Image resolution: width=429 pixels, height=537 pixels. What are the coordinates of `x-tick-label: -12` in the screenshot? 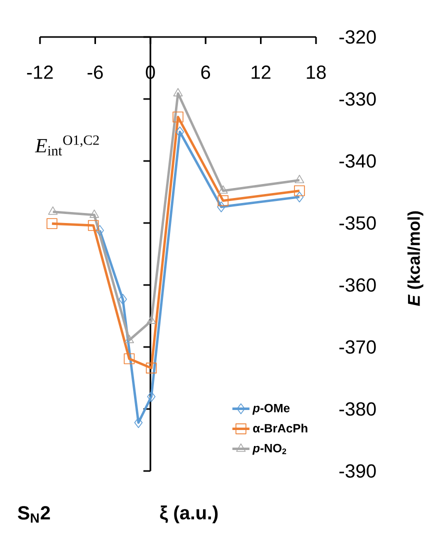 It's located at (40, 72).